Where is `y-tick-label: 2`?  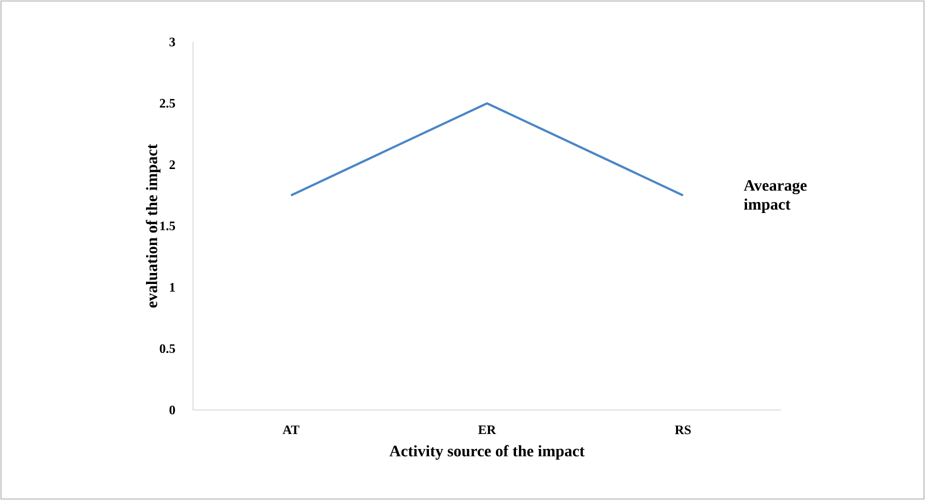 y-tick-label: 2 is located at coordinates (172, 164).